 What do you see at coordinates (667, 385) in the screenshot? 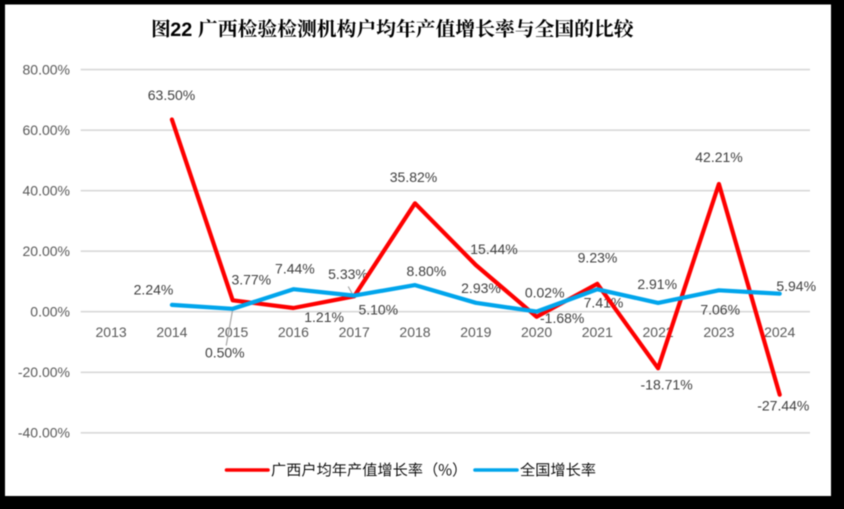
I see `svg-text: -18.71%` at bounding box center [667, 385].